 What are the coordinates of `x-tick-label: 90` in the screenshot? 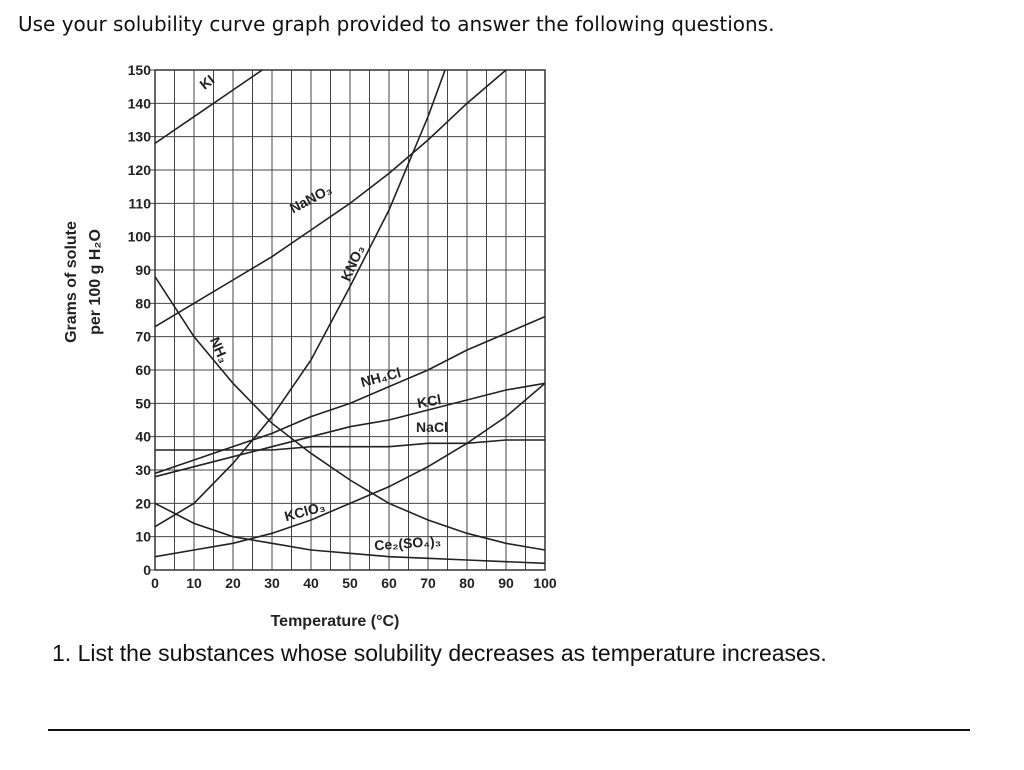 It's located at (506, 583).